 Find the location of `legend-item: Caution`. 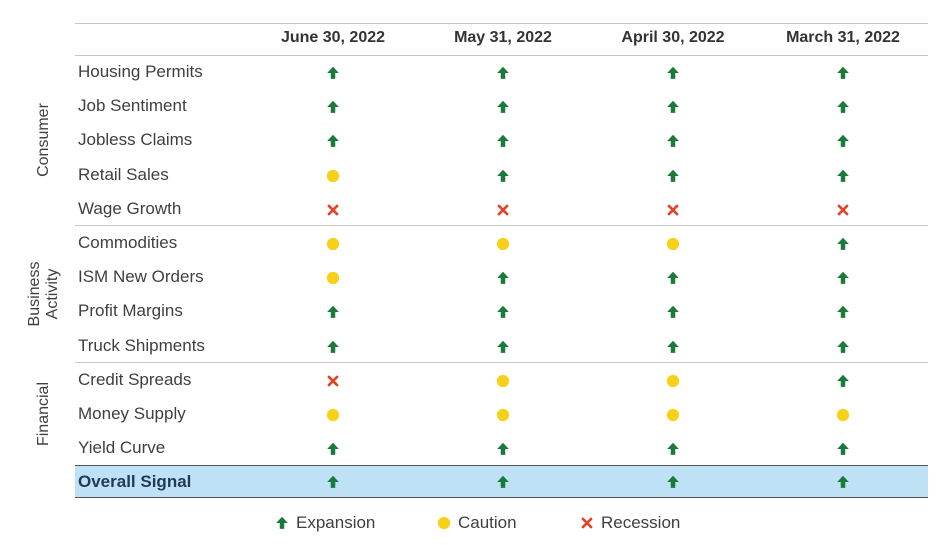

legend-item: Caution is located at coordinates (476, 523).